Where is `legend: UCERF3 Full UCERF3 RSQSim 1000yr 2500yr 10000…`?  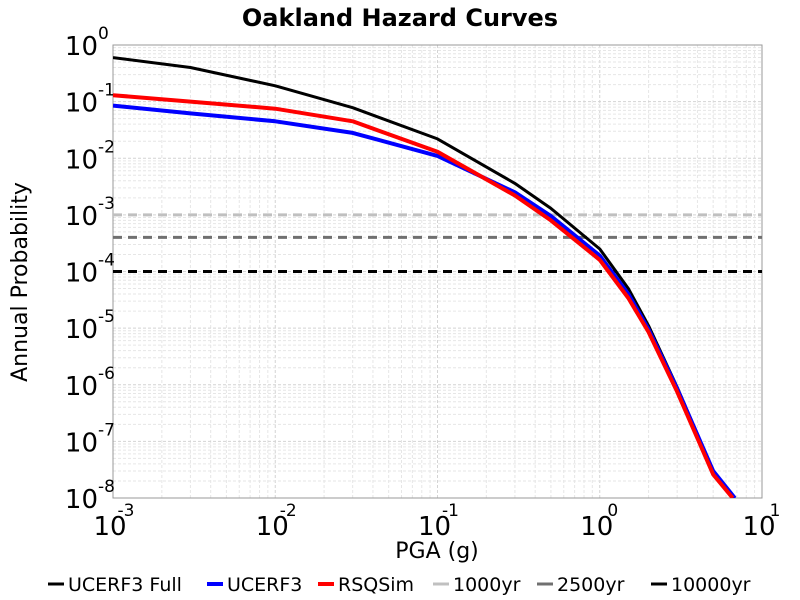 legend: UCERF3 Full UCERF3 RSQSim 1000yr 2500yr 10000… is located at coordinates (399, 585).